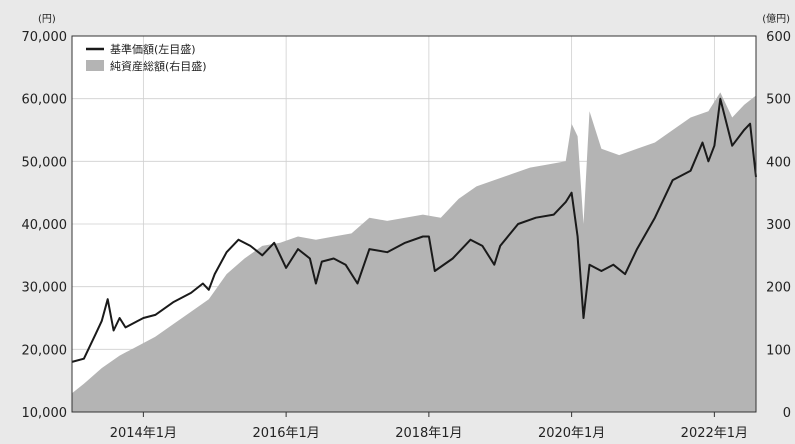  What do you see at coordinates (158, 66) in the screenshot?
I see `legend-label-assets: 純資産総額(右目盛)` at bounding box center [158, 66].